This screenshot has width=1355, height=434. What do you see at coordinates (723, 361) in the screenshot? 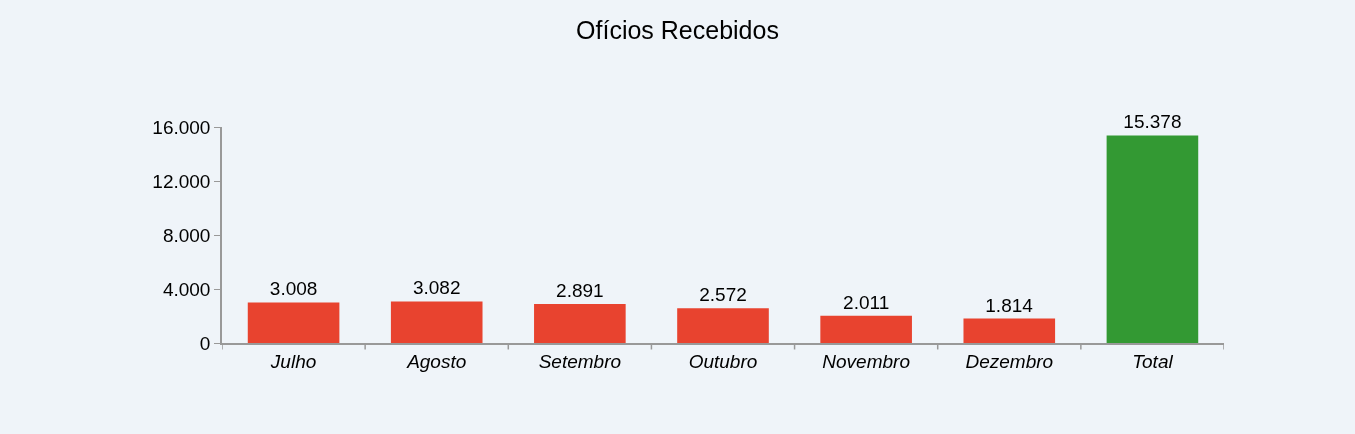
I see `x-tick-label: Outubro` at bounding box center [723, 361].